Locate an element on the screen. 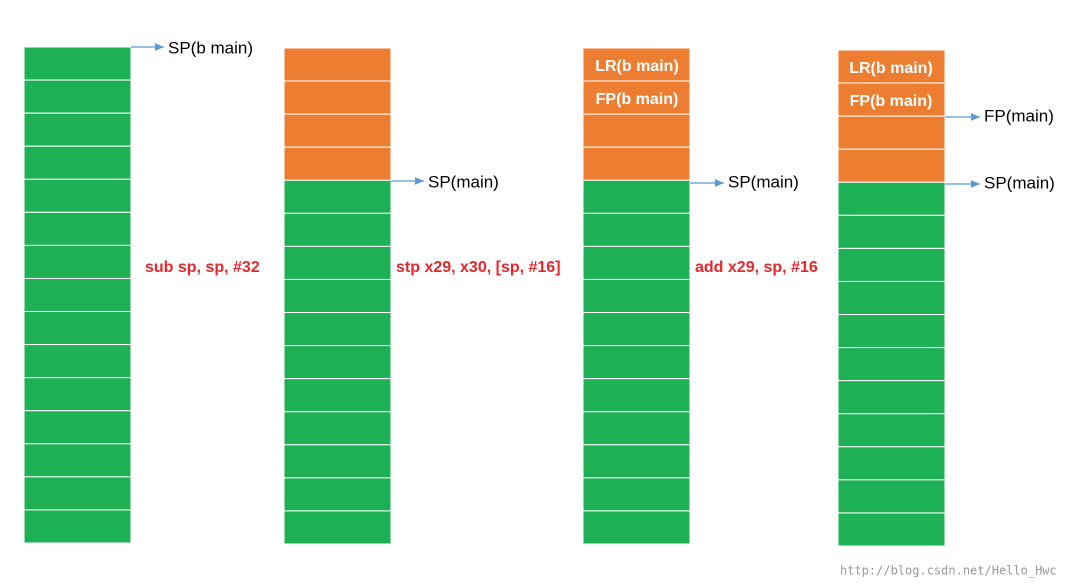 This screenshot has height=585, width=1080. instruction: sub sp, sp, #32 is located at coordinates (202, 267).